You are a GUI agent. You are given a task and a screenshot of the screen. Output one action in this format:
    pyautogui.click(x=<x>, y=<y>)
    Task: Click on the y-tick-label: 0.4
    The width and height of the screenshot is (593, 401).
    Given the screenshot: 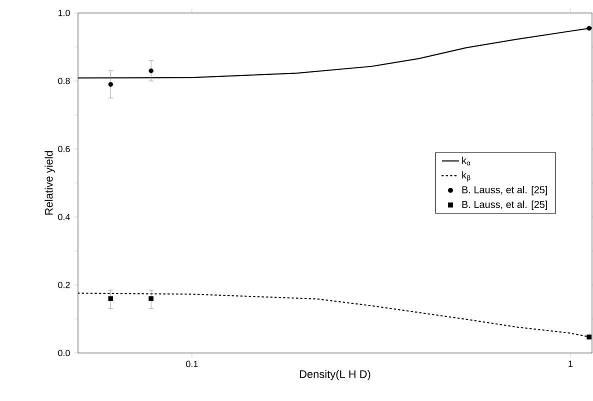 What is the action you would take?
    pyautogui.click(x=64, y=217)
    